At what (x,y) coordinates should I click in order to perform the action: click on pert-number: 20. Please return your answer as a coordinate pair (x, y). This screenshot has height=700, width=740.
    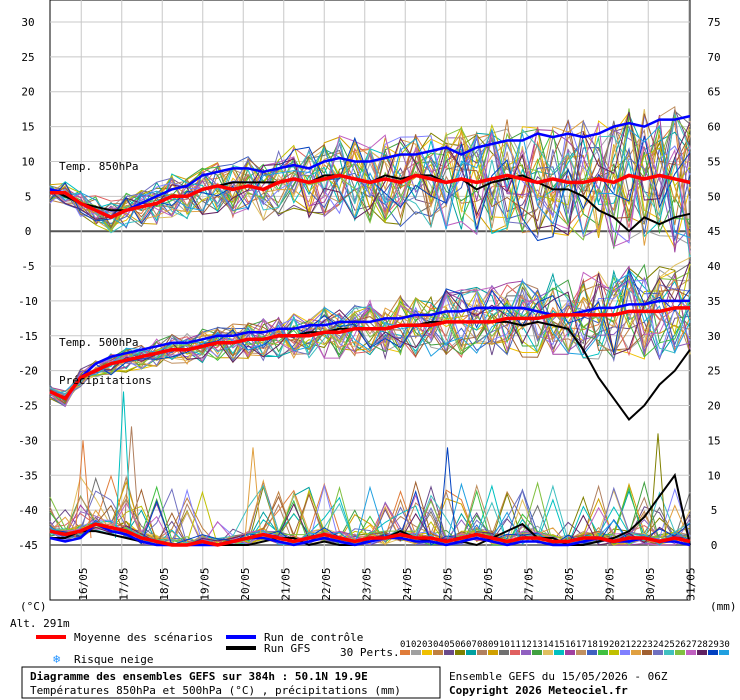
    Looking at the image, I should click on (614, 645).